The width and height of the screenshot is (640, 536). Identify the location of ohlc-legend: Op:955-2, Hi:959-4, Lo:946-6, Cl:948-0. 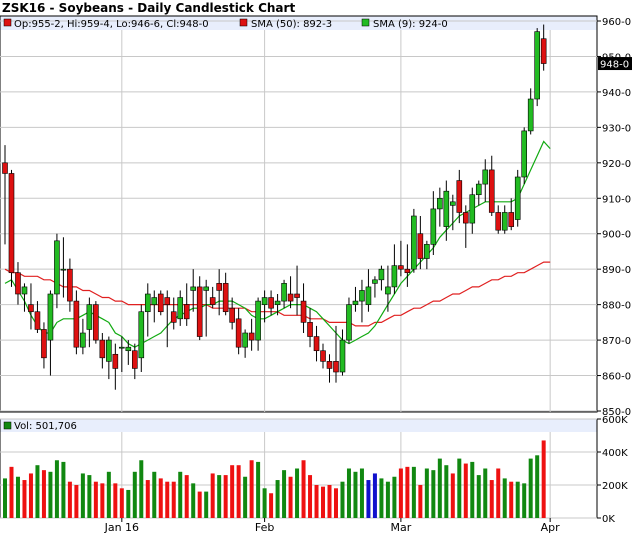
(111, 24).